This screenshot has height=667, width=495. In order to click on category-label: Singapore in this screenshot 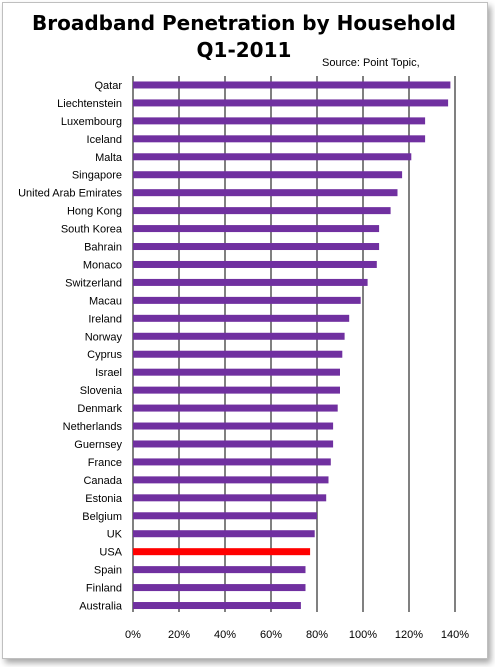, I will do `click(97, 176)`.